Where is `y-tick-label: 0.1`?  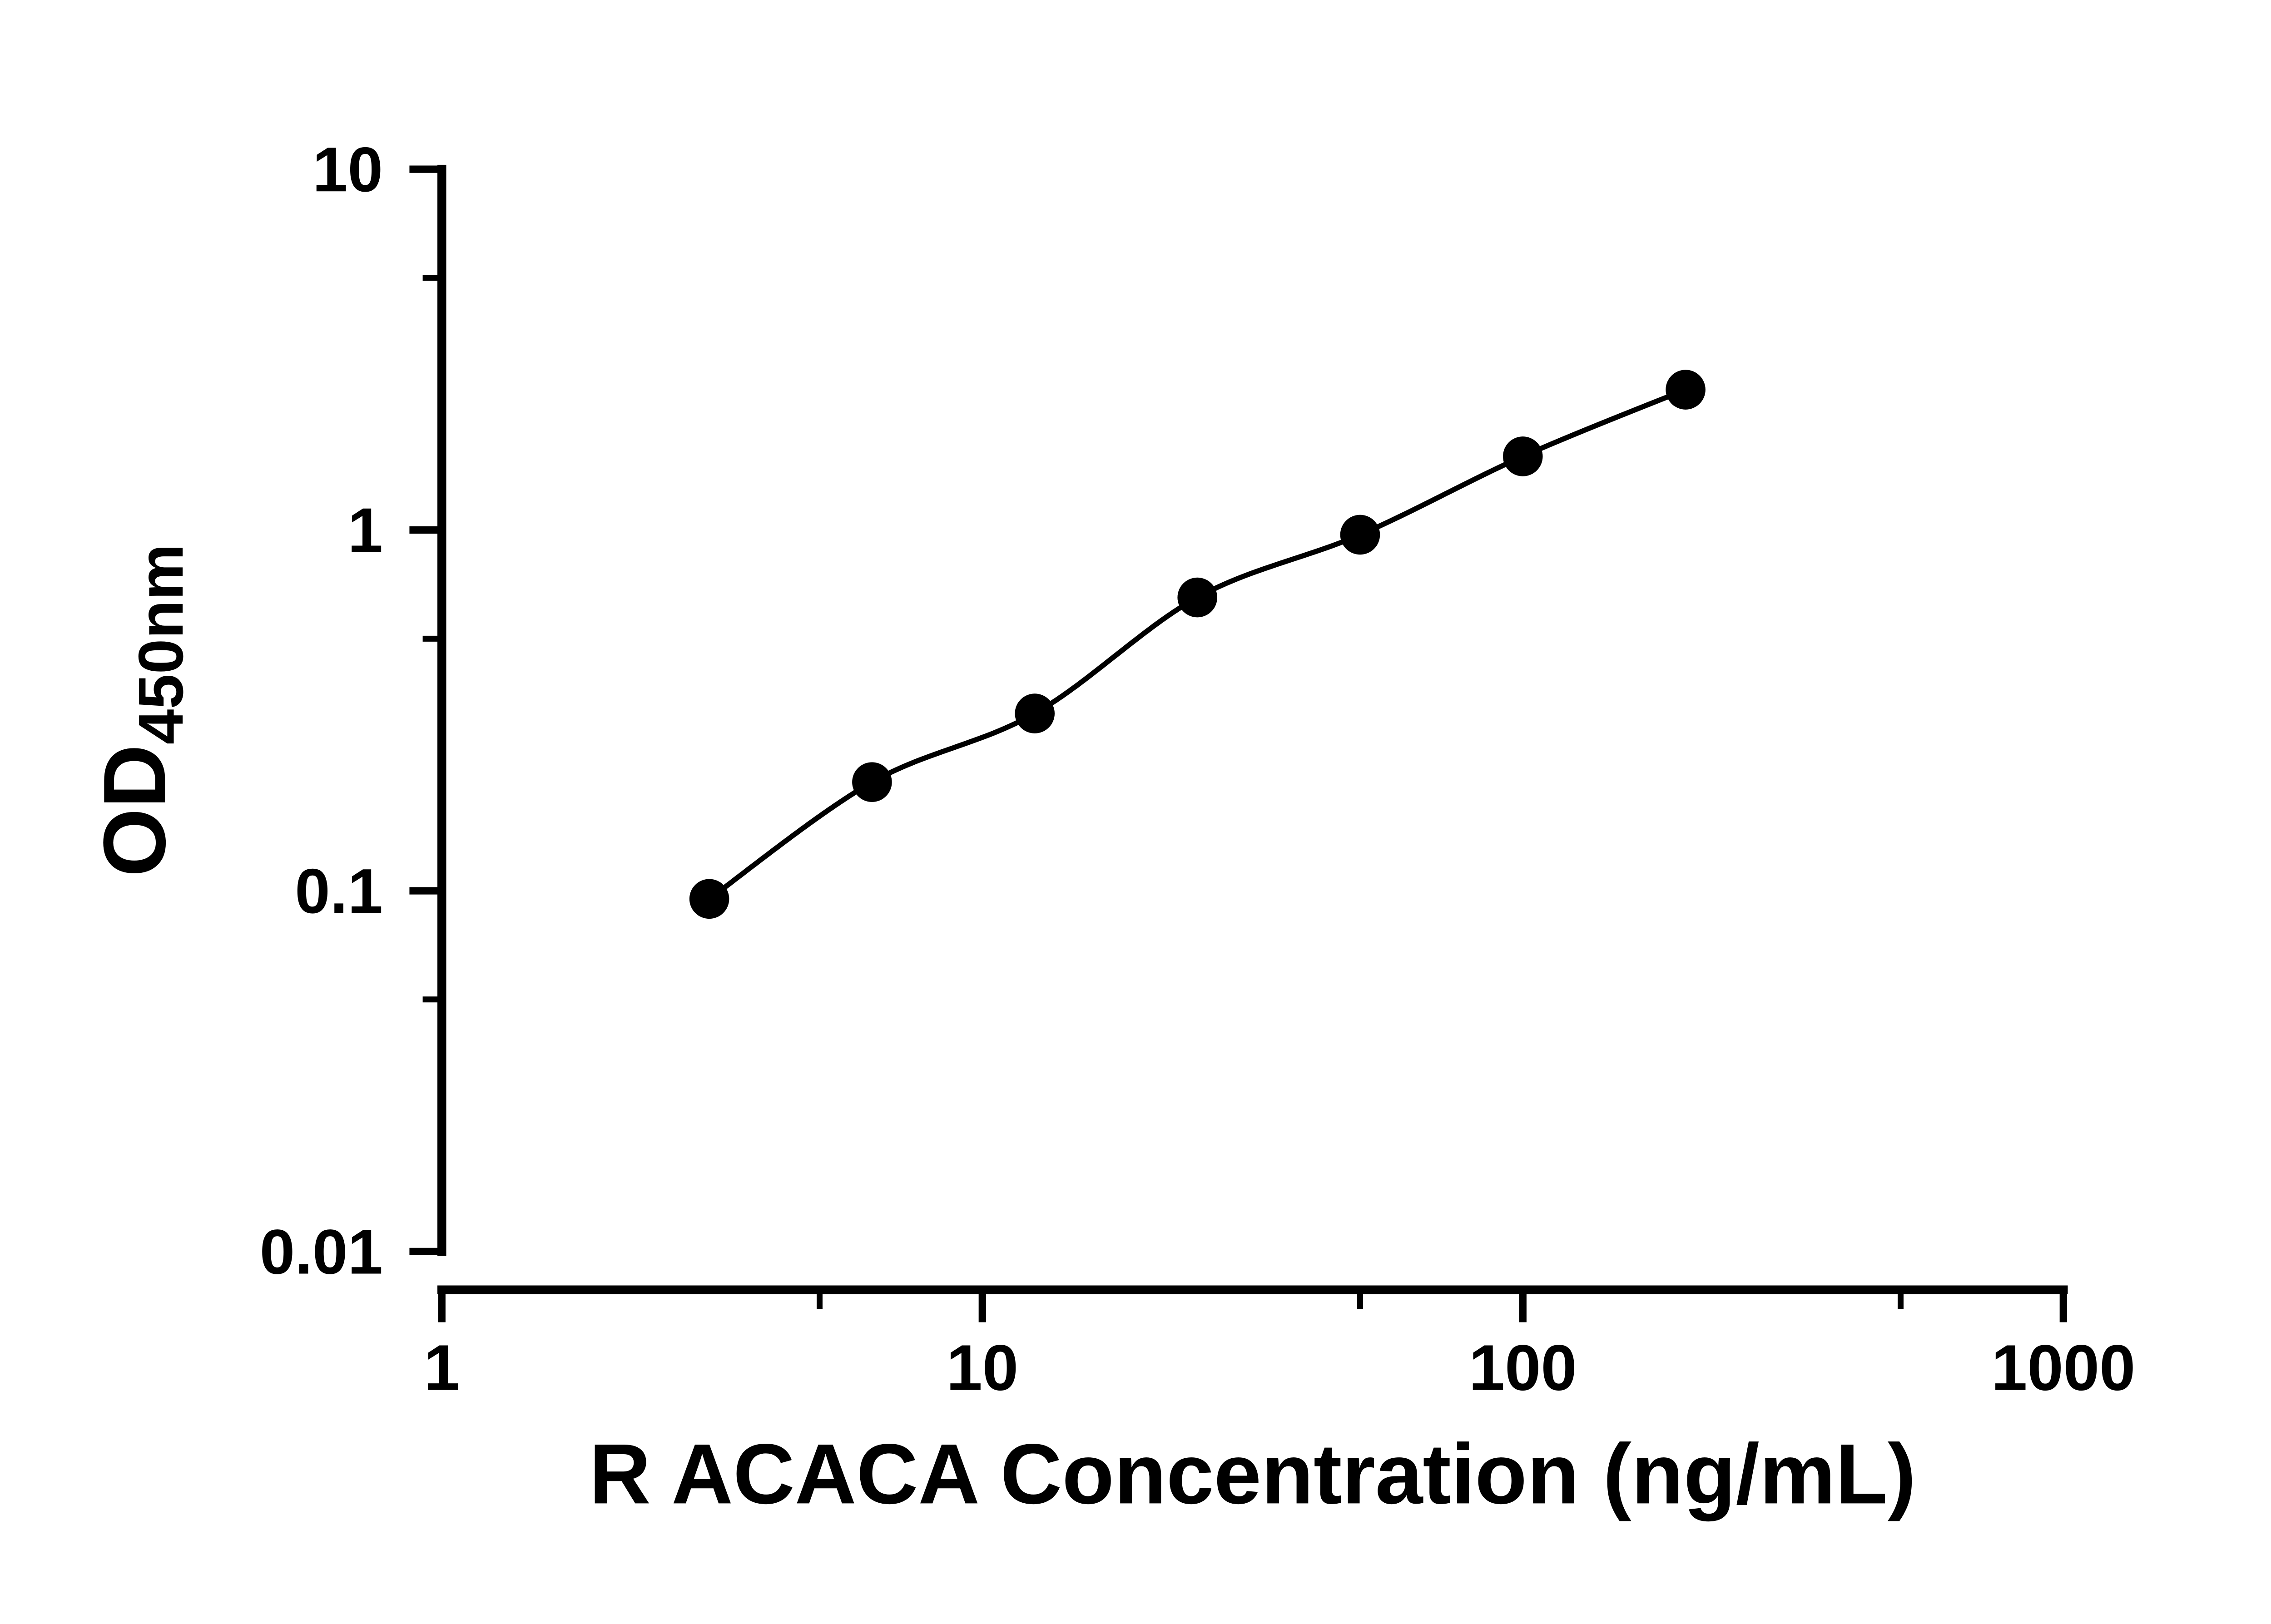 y-tick-label: 0.1 is located at coordinates (339, 891).